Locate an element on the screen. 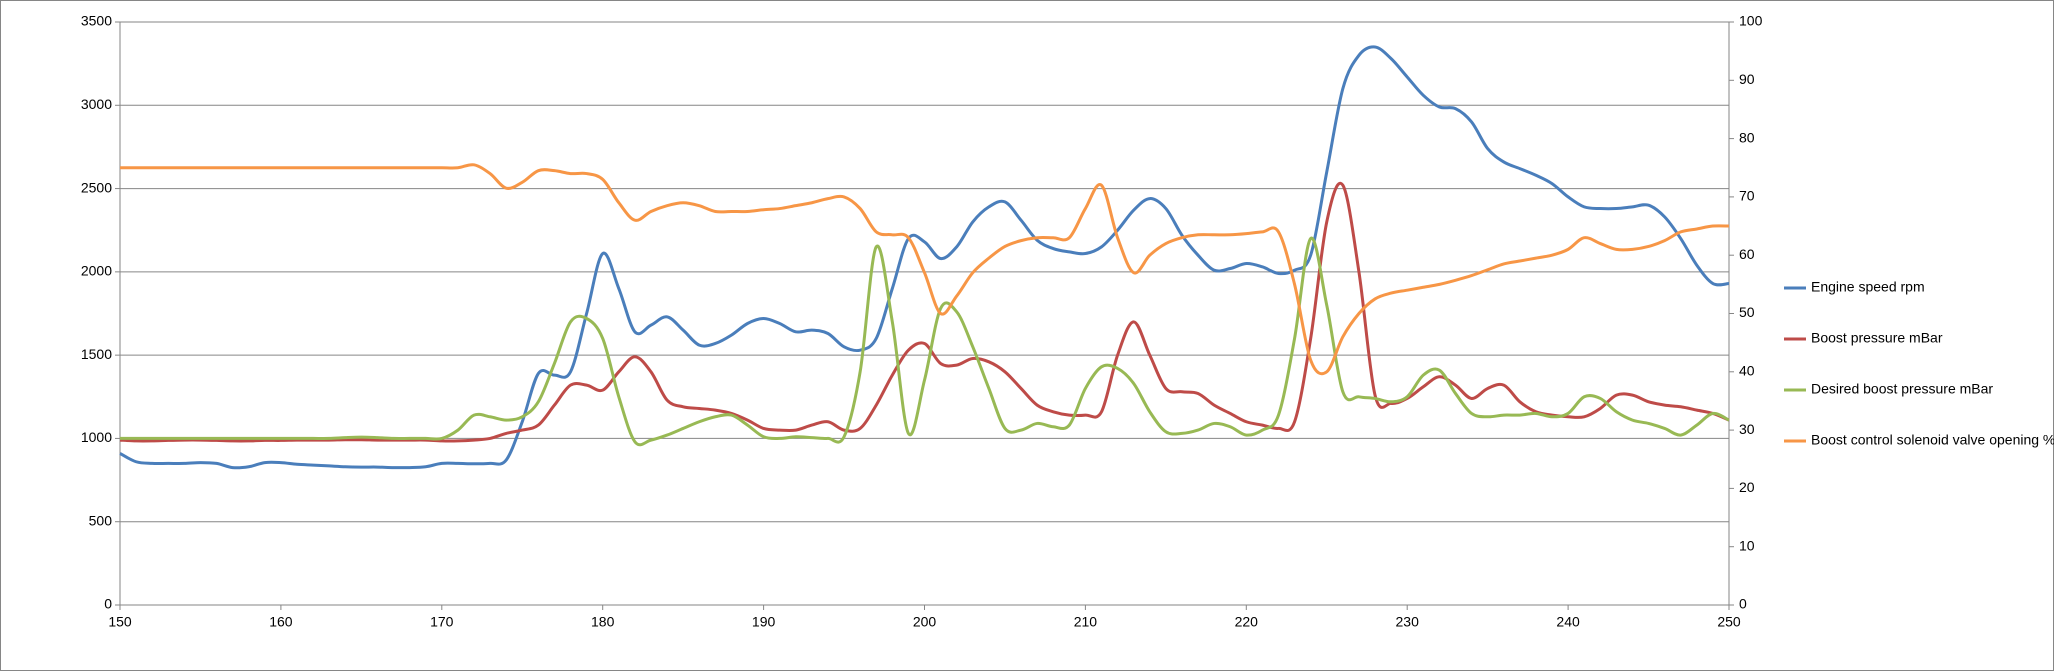 Image resolution: width=2054 pixels, height=671 pixels. x-tick-label: 160 is located at coordinates (281, 622).